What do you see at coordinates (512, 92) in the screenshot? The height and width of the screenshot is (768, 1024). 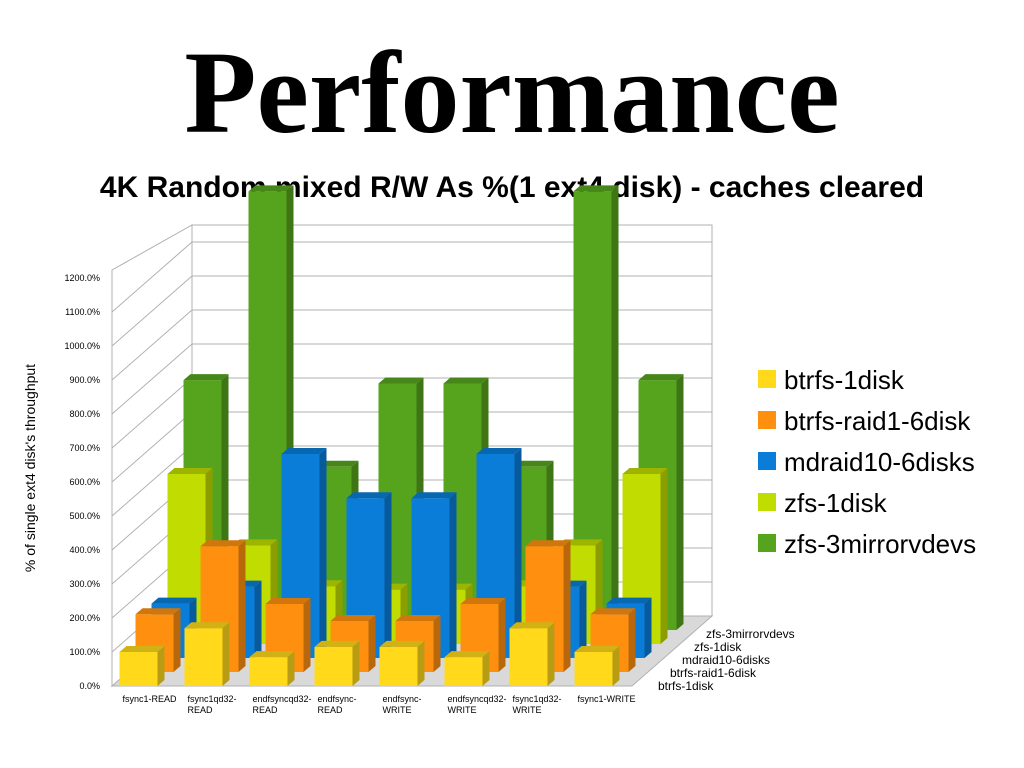 I see `page-title: Performance` at bounding box center [512, 92].